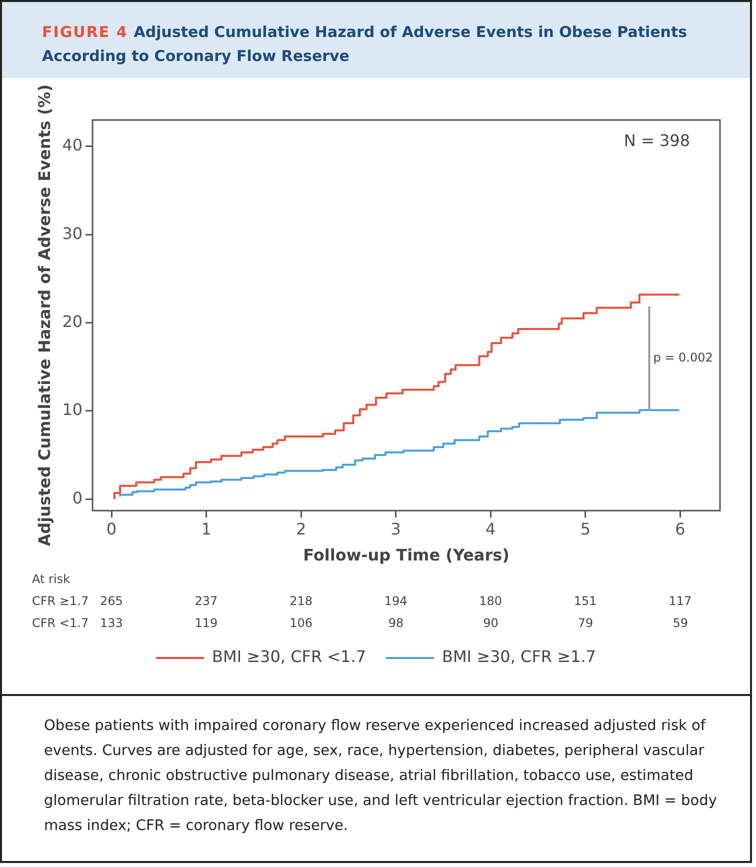 This screenshot has height=867, width=756. I want to click on text: 79, so click(586, 623).